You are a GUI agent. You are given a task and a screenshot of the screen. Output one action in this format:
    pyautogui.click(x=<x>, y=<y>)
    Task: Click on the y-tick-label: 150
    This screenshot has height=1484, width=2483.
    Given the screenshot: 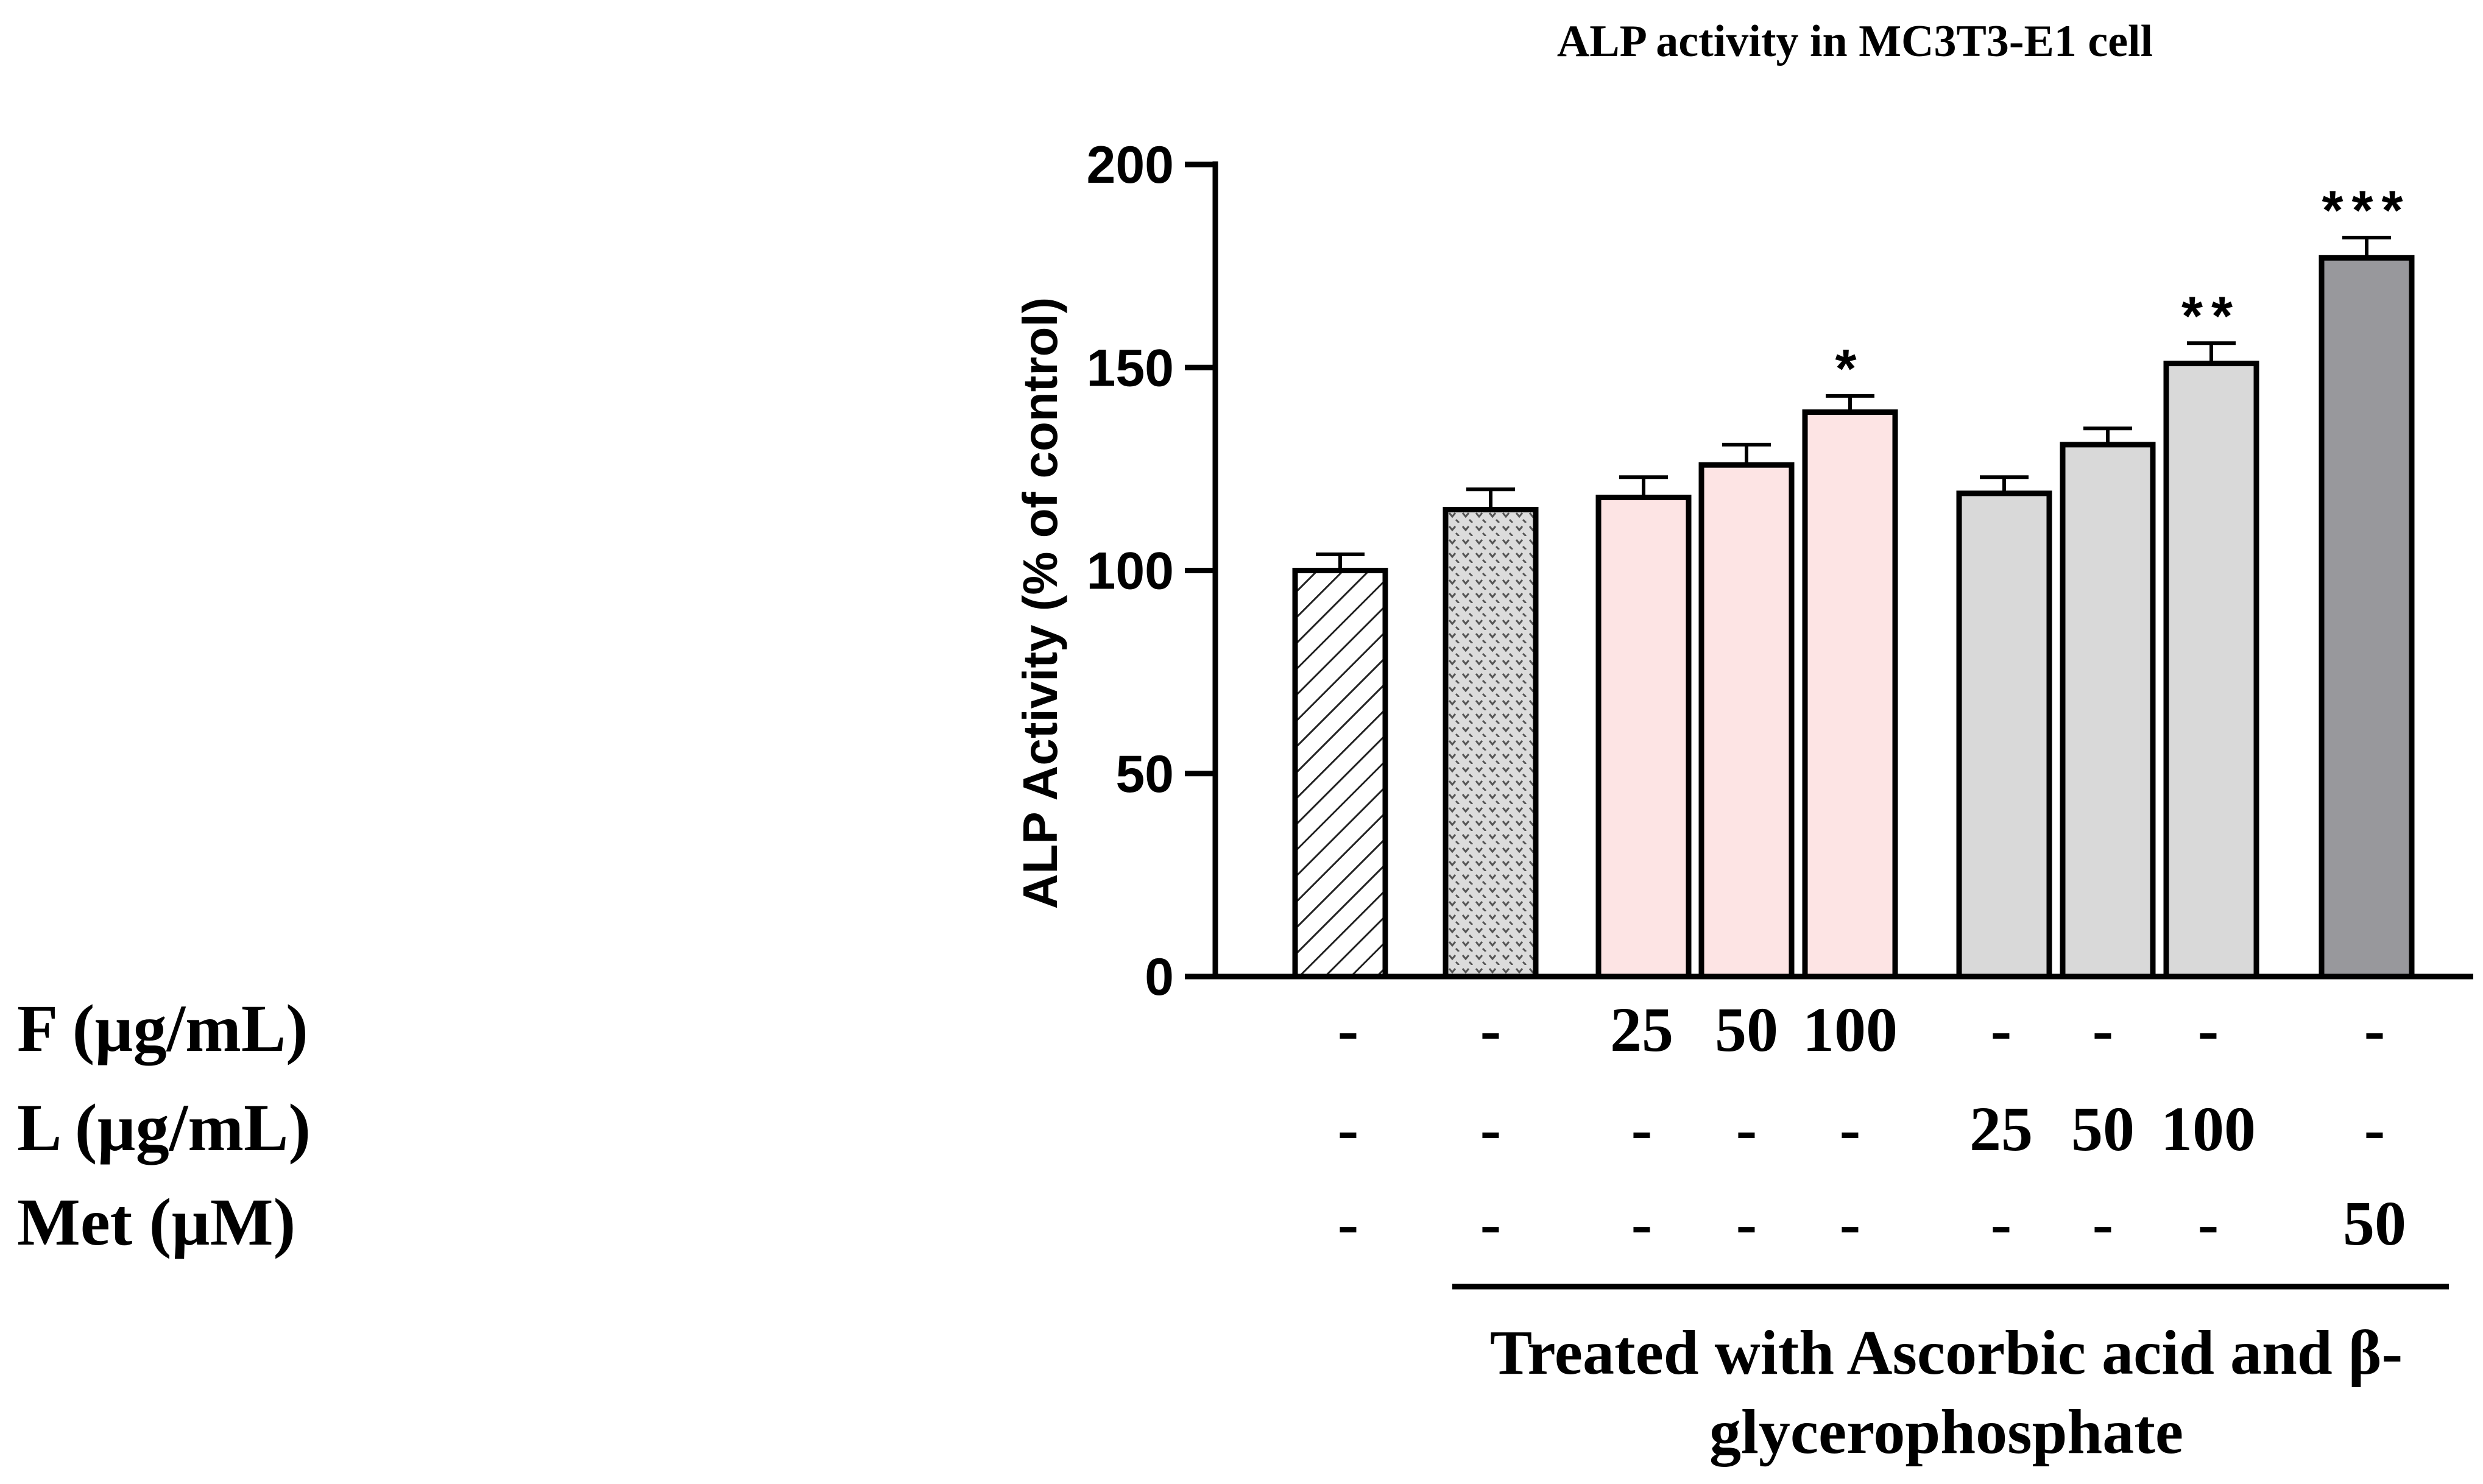 What is the action you would take?
    pyautogui.click(x=1130, y=368)
    